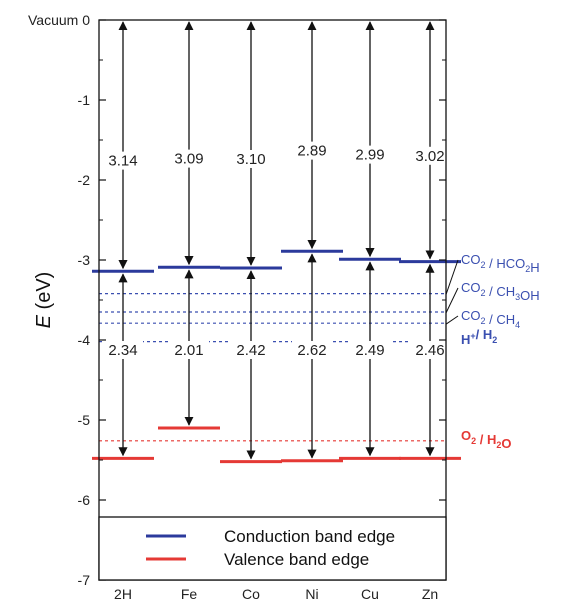  I want to click on y-tick-label: -7, so click(84, 580).